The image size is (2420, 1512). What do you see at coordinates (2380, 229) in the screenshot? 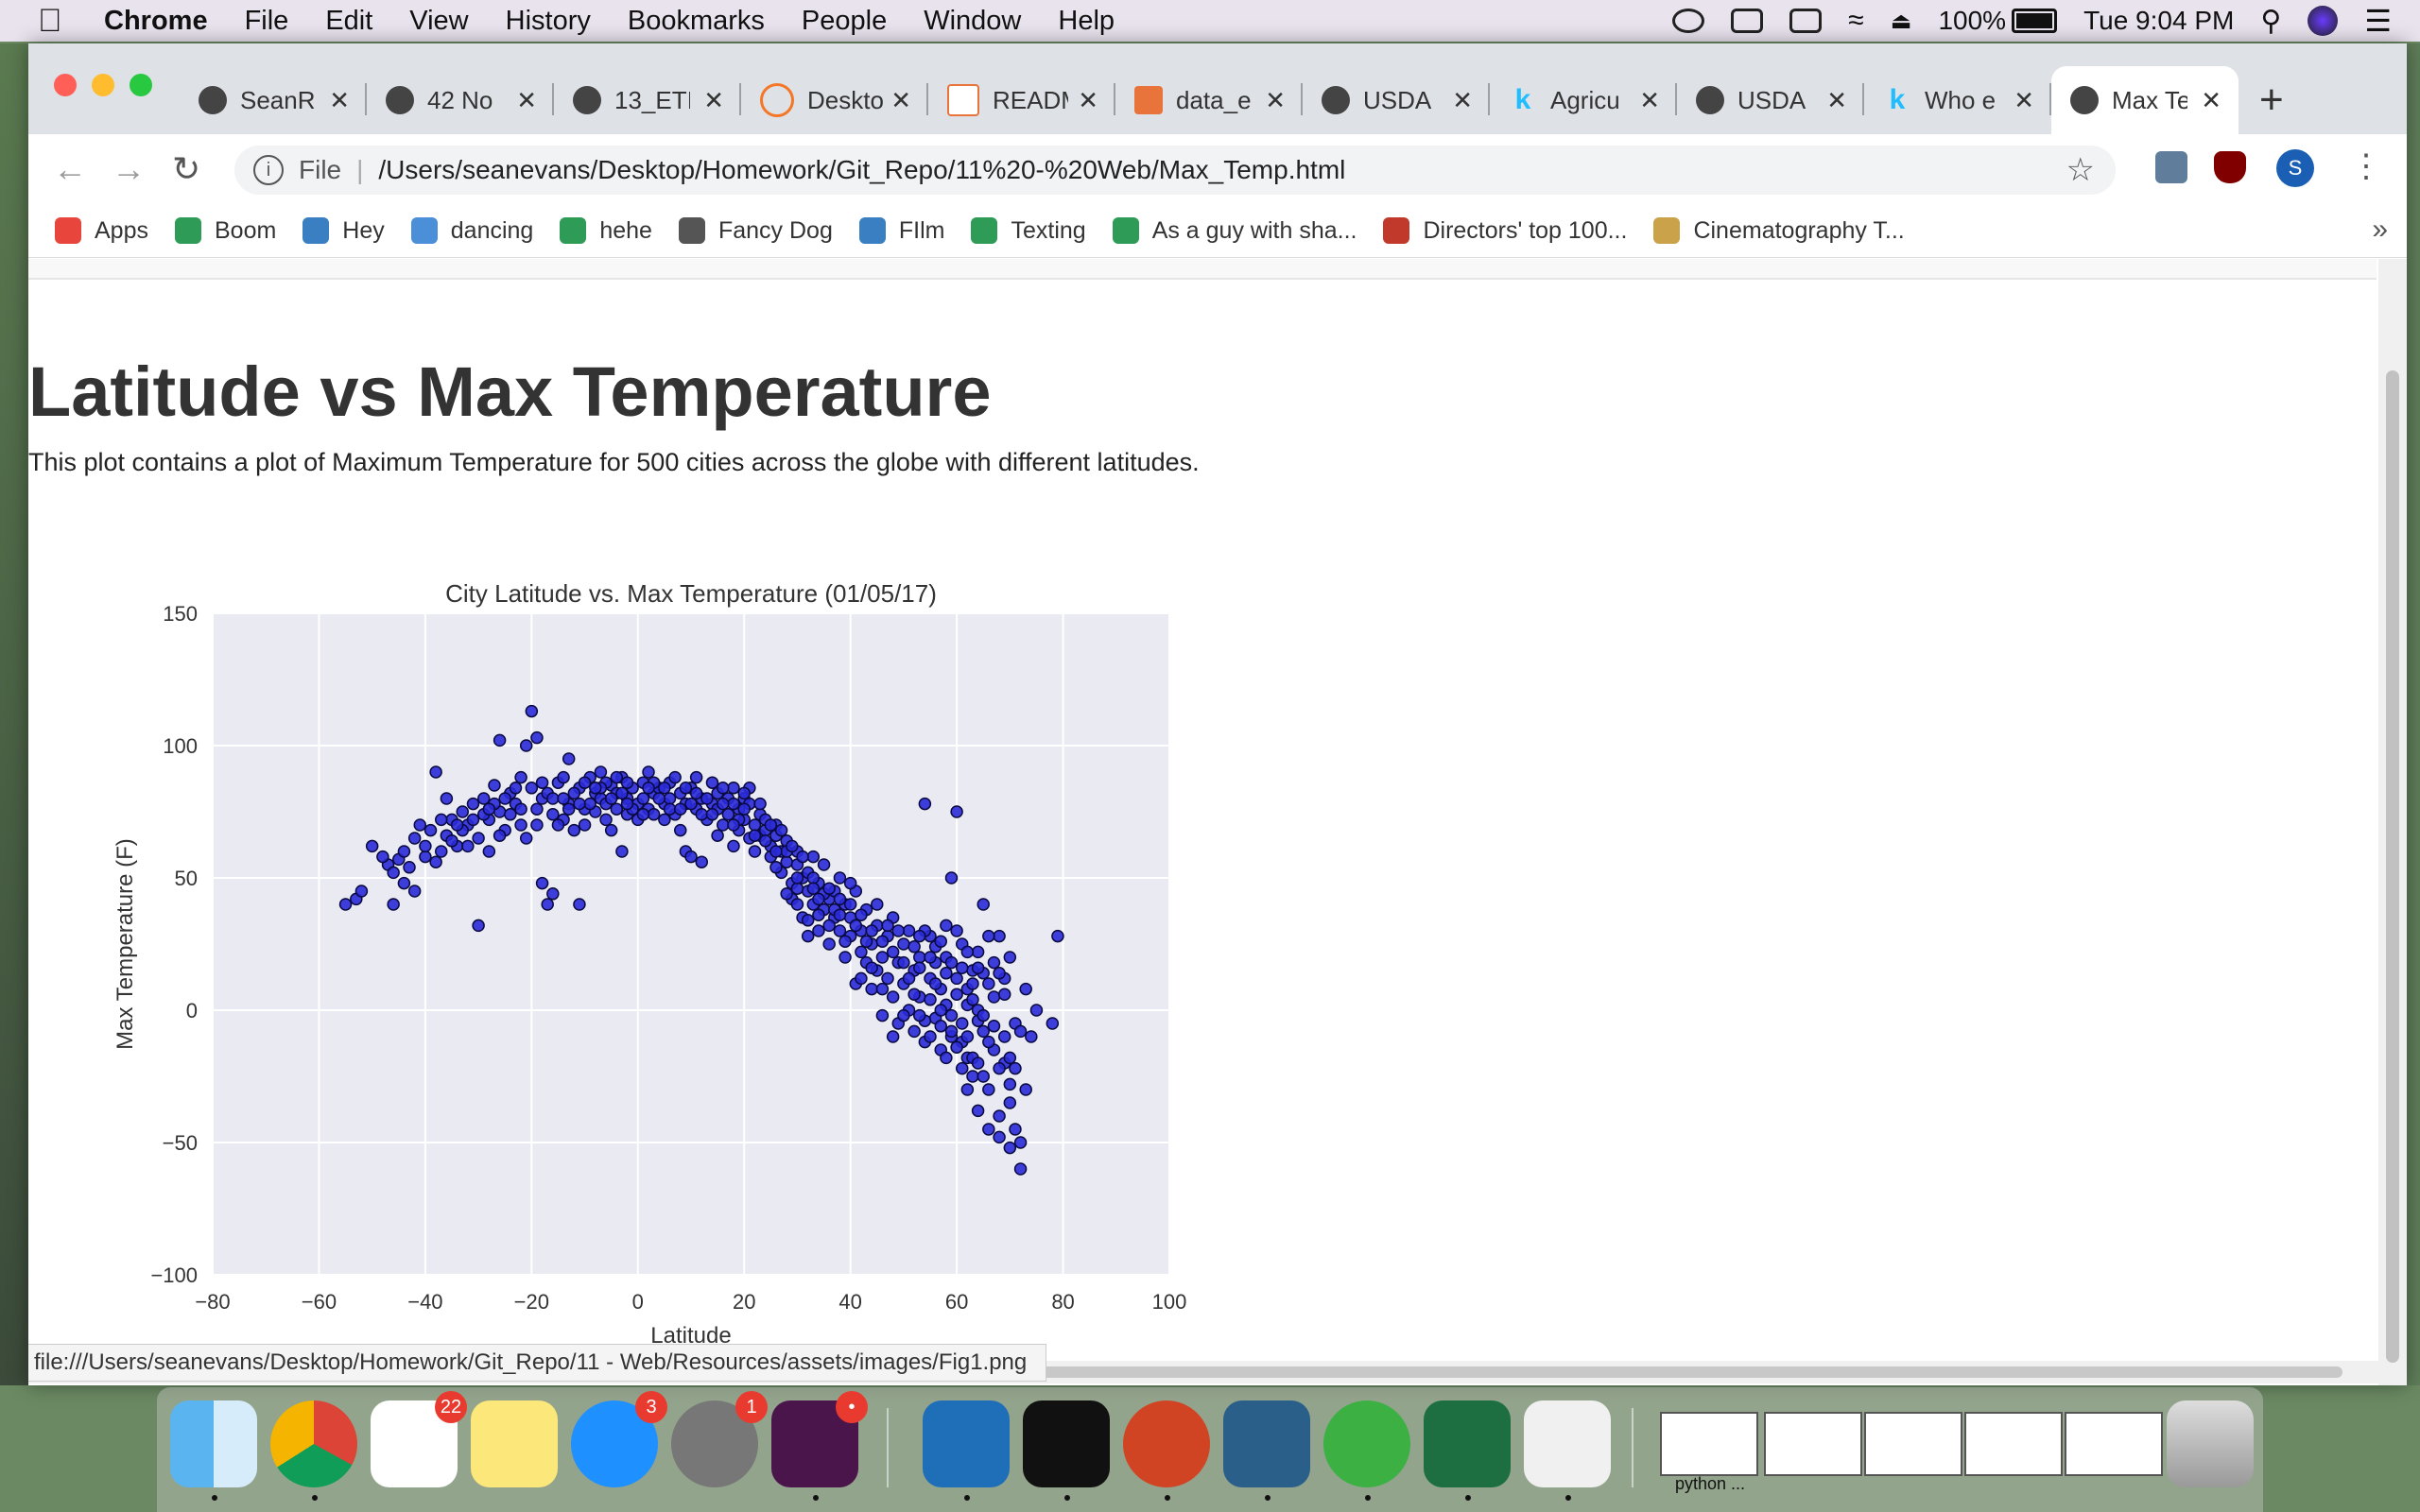
I see `bookmarks-overflow-icon: »` at bounding box center [2380, 229].